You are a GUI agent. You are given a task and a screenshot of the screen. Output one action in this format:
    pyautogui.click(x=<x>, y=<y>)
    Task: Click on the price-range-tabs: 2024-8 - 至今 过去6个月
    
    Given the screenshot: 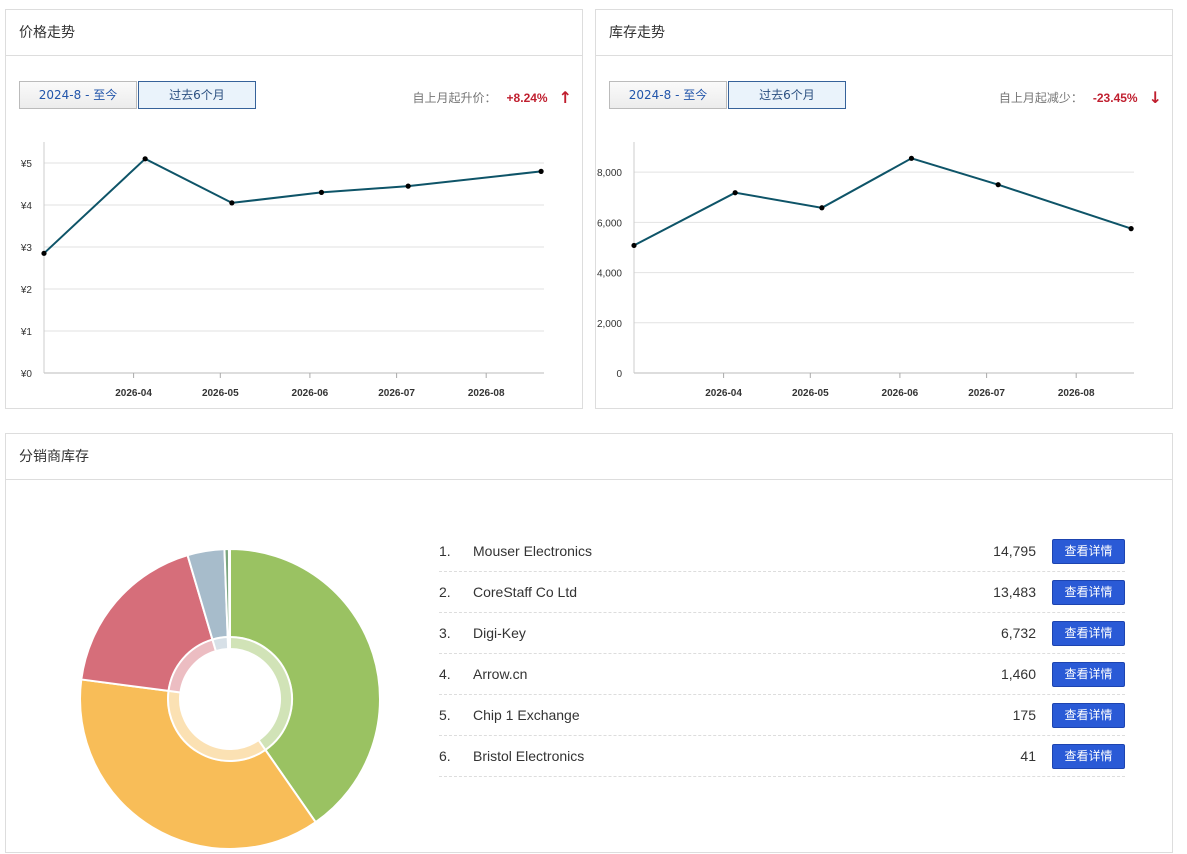 What is the action you would take?
    pyautogui.click(x=137, y=95)
    